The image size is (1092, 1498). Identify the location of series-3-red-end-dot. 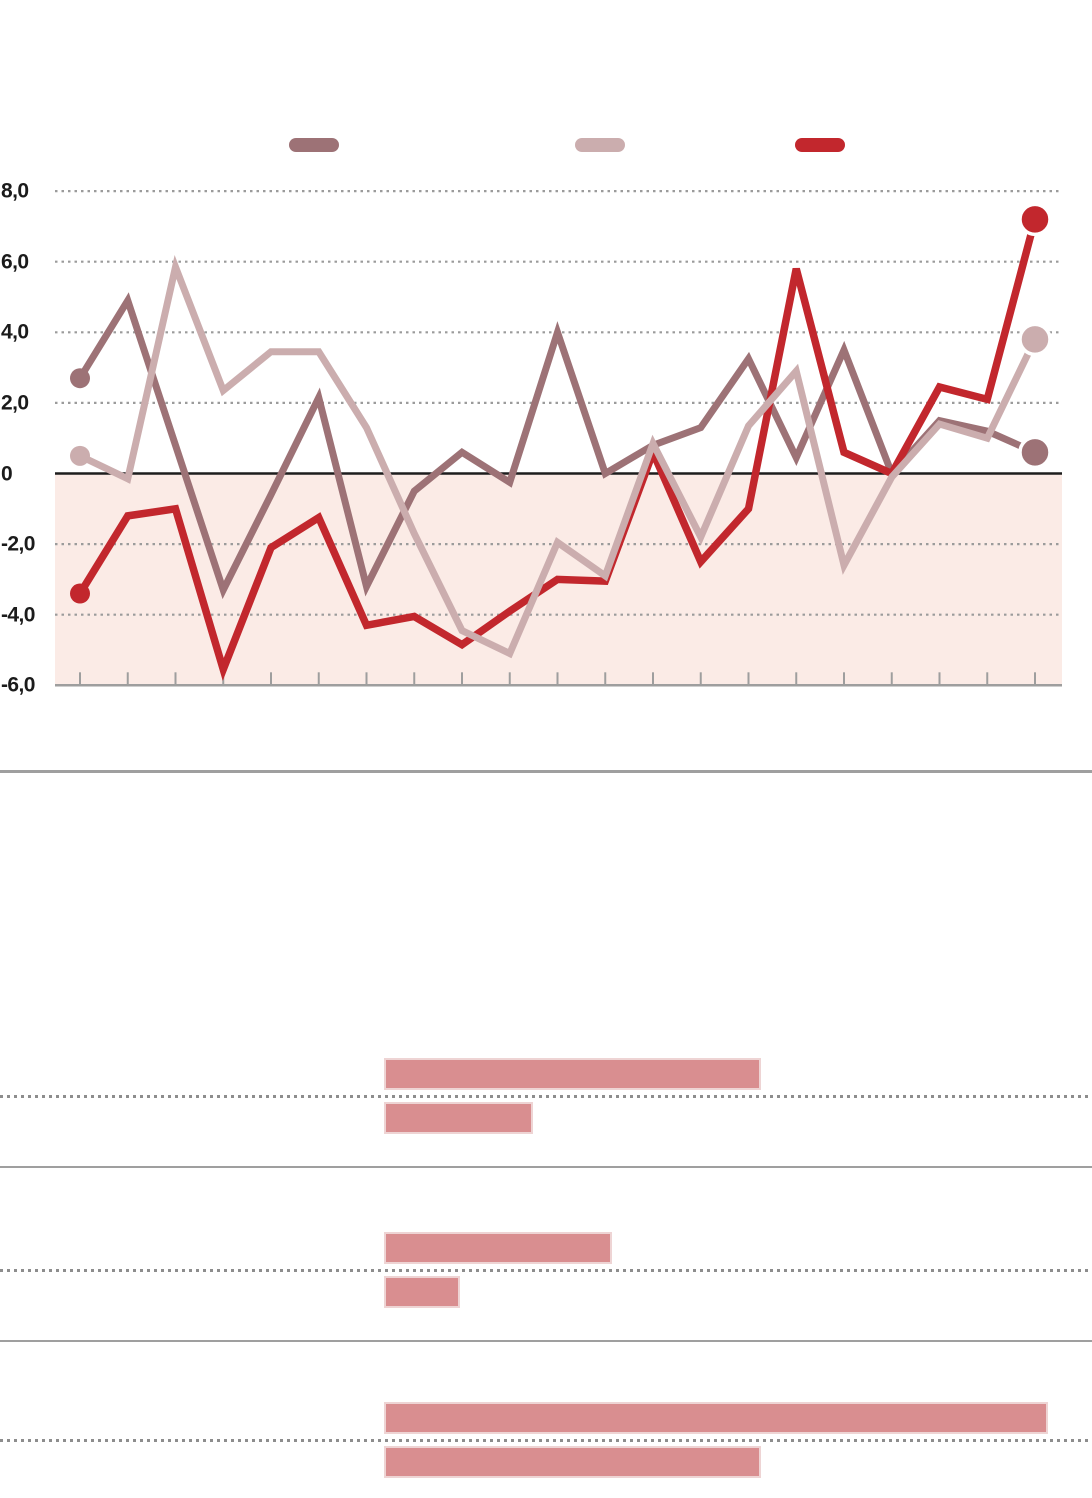
(1035, 219).